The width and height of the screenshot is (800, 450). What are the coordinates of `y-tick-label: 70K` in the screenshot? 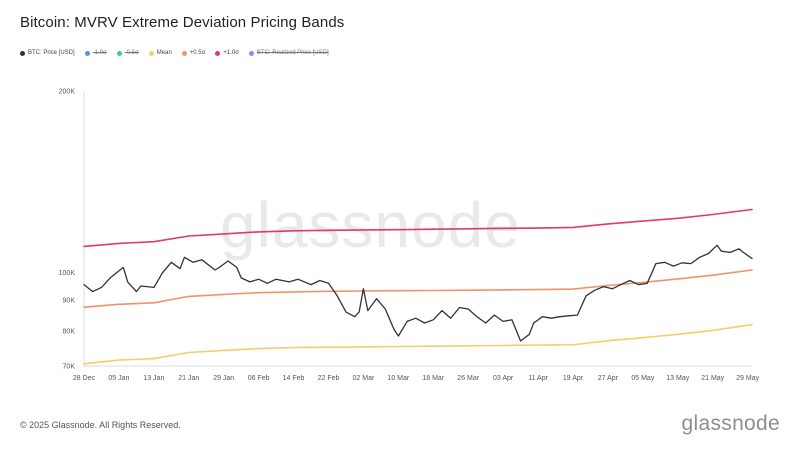 It's located at (69, 367).